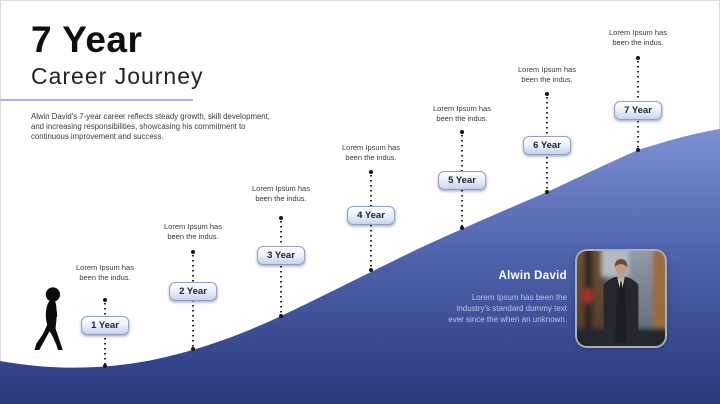 The width and height of the screenshot is (720, 404). What do you see at coordinates (659, 298) in the screenshot?
I see `photo-bg-warm-strip` at bounding box center [659, 298].